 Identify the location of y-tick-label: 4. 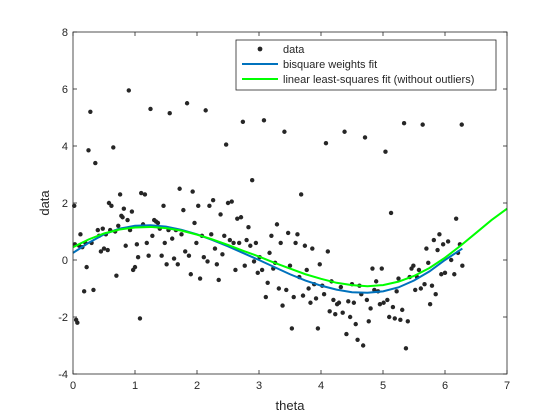
(65, 147).